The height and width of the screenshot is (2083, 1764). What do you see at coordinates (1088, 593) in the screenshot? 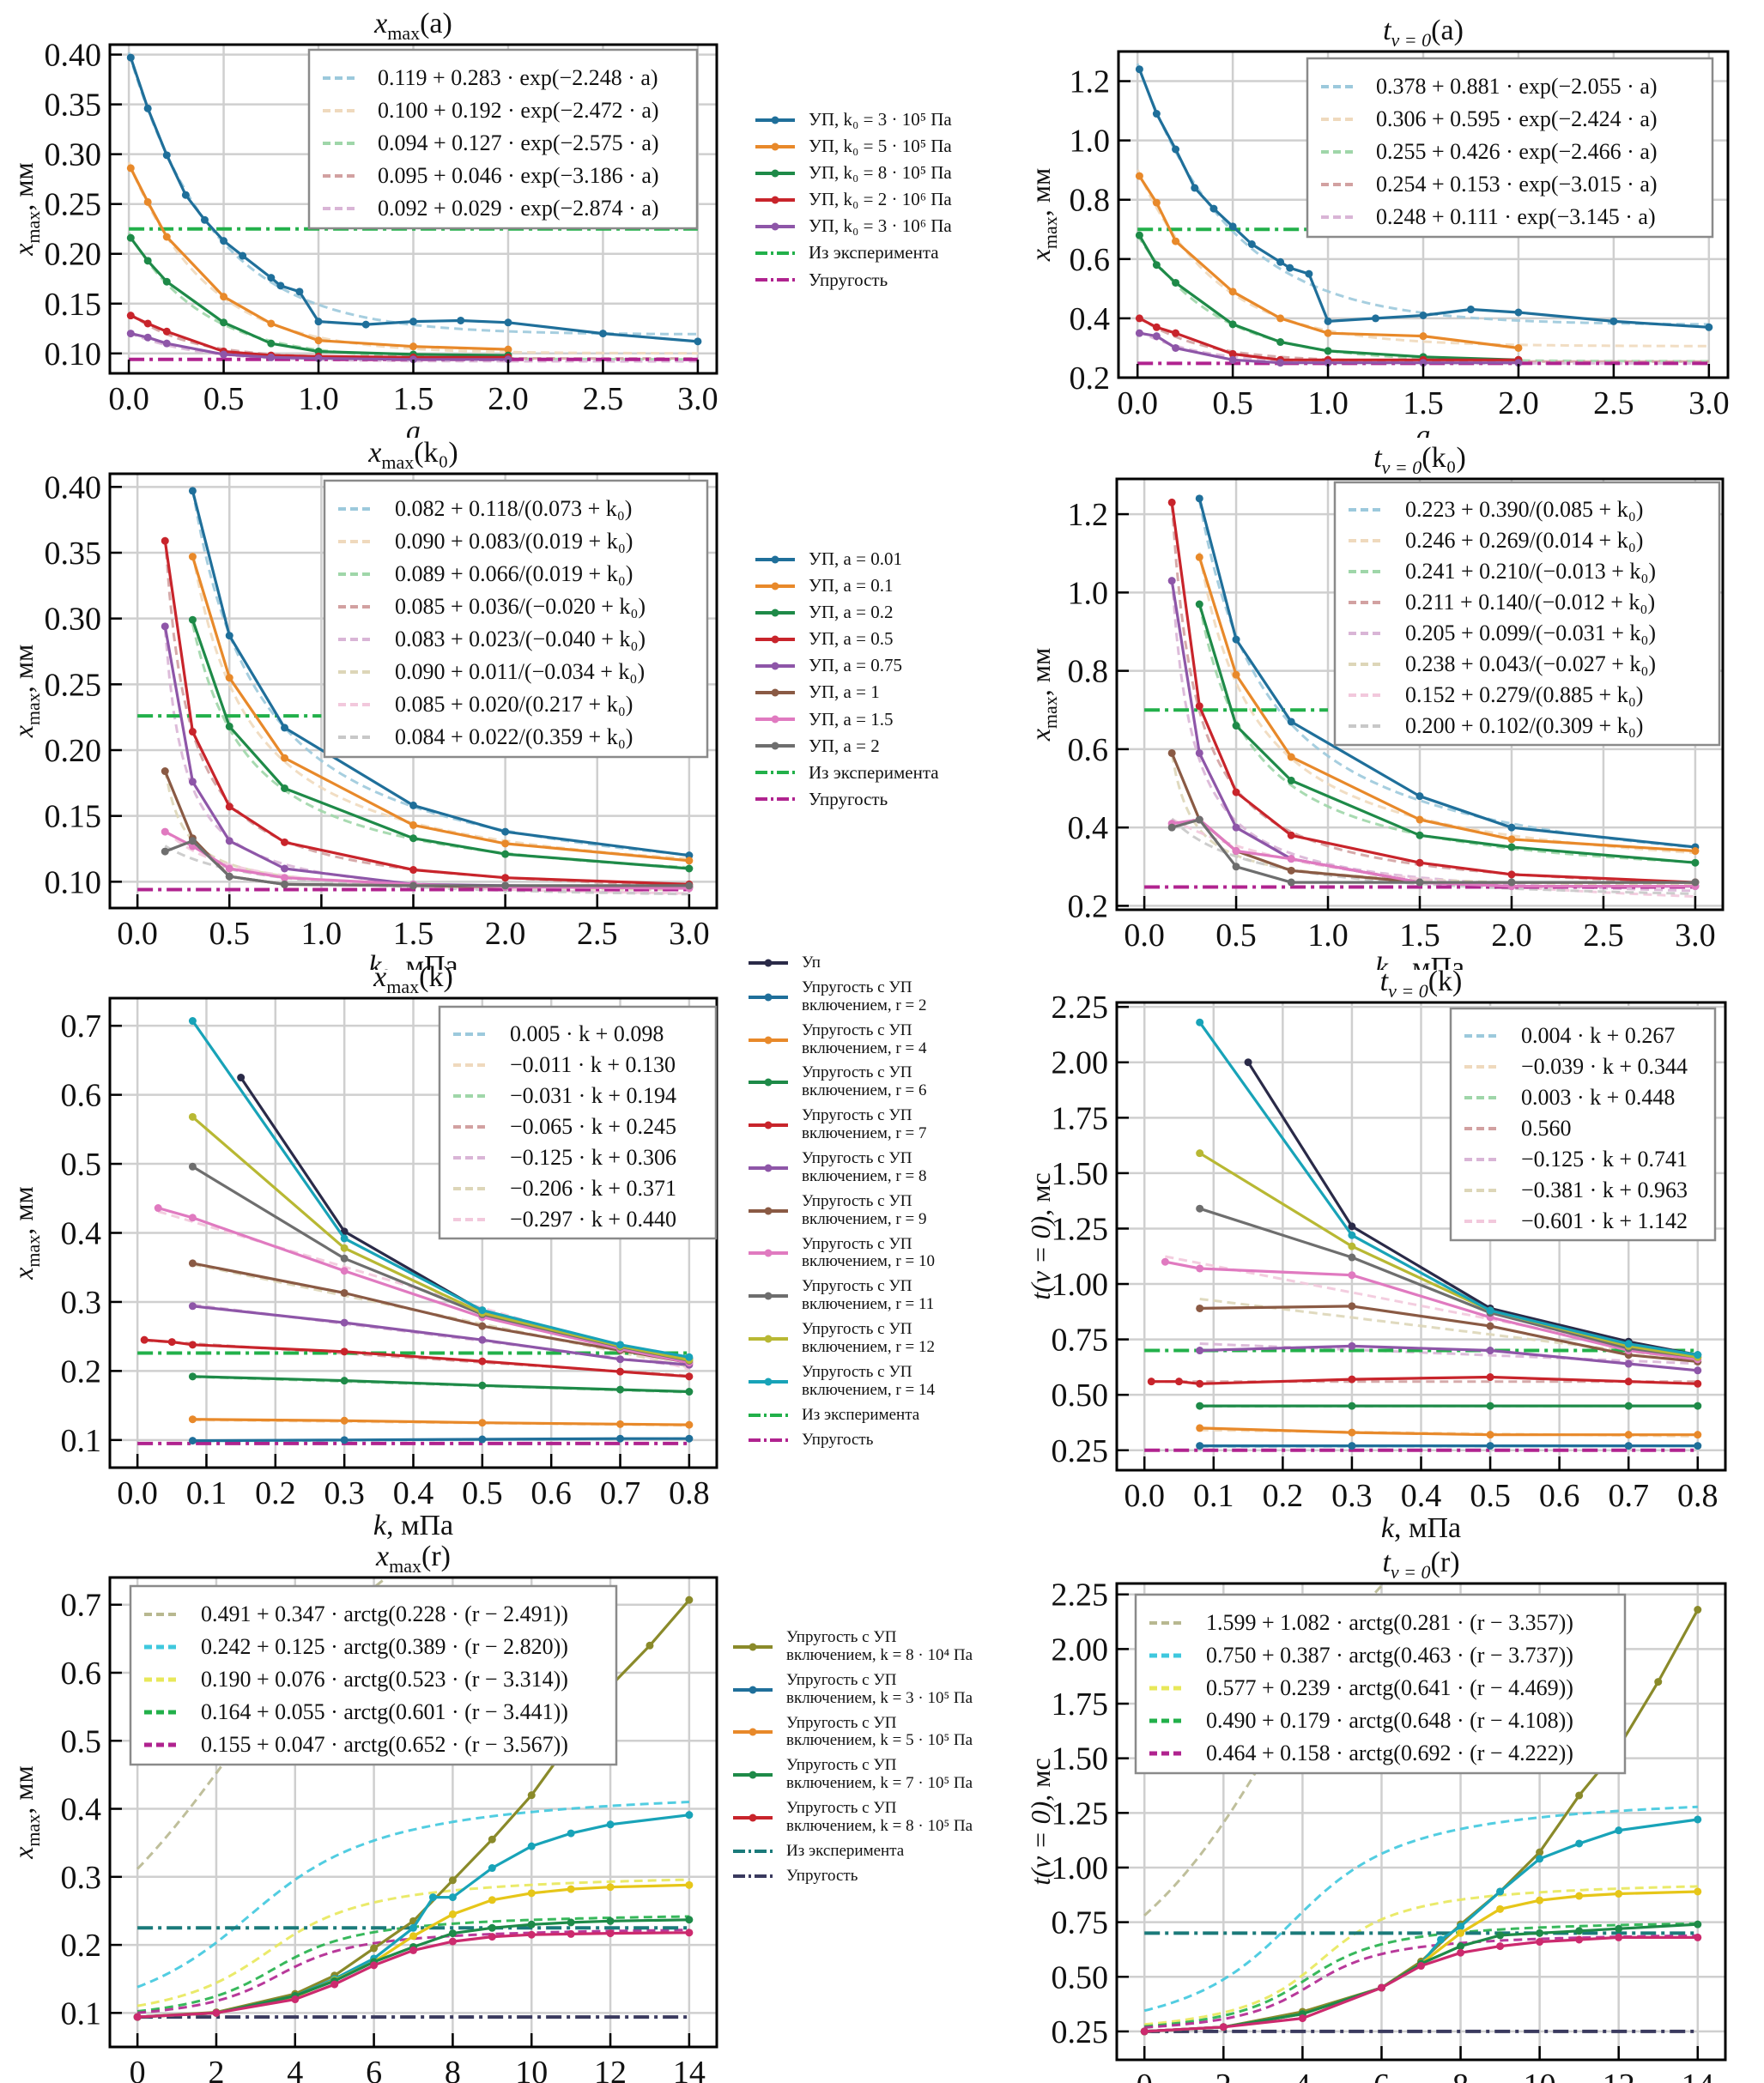
I see `y-tick-label: 1.0` at bounding box center [1088, 593].